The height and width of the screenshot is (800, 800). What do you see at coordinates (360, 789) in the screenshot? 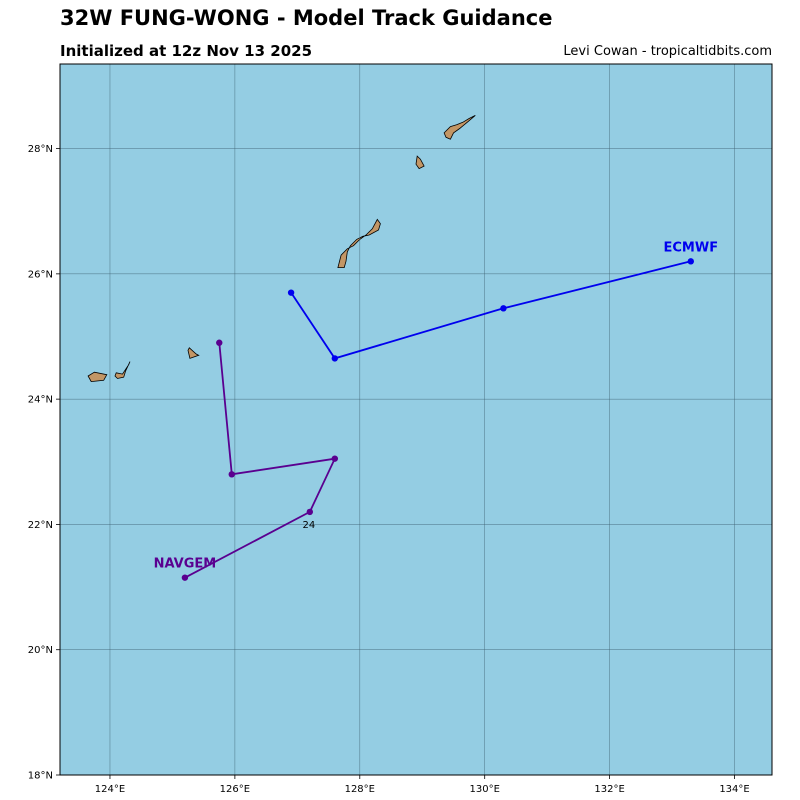
I see `x-tick-label: 128°E` at bounding box center [360, 789].